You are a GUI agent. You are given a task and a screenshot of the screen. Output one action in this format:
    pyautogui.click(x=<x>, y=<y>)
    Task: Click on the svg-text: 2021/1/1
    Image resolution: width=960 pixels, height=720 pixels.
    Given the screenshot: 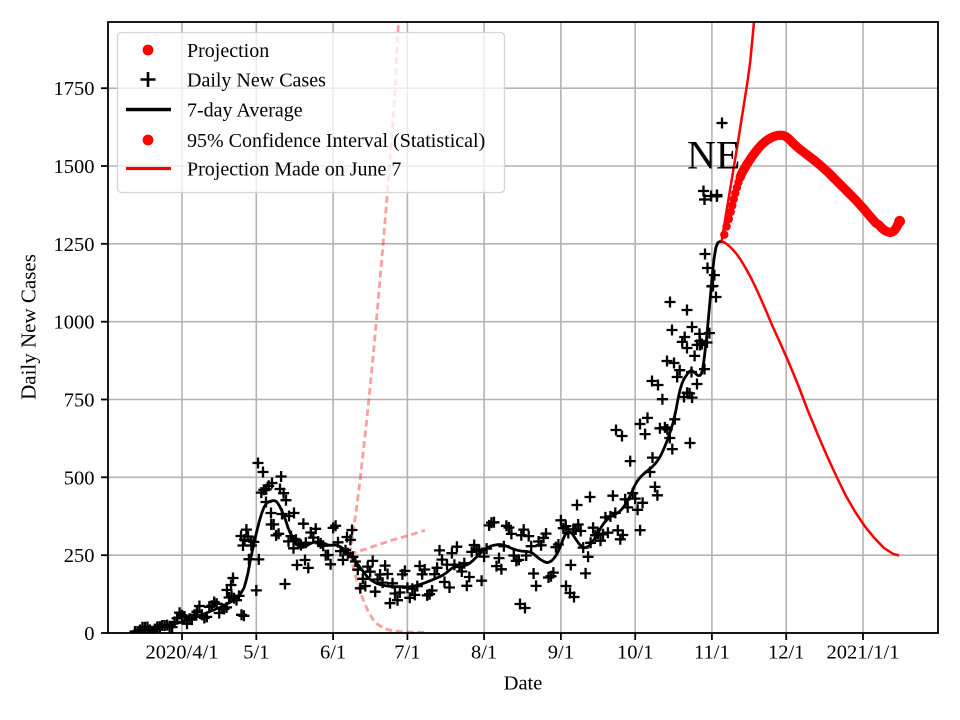 What is the action you would take?
    pyautogui.click(x=863, y=653)
    